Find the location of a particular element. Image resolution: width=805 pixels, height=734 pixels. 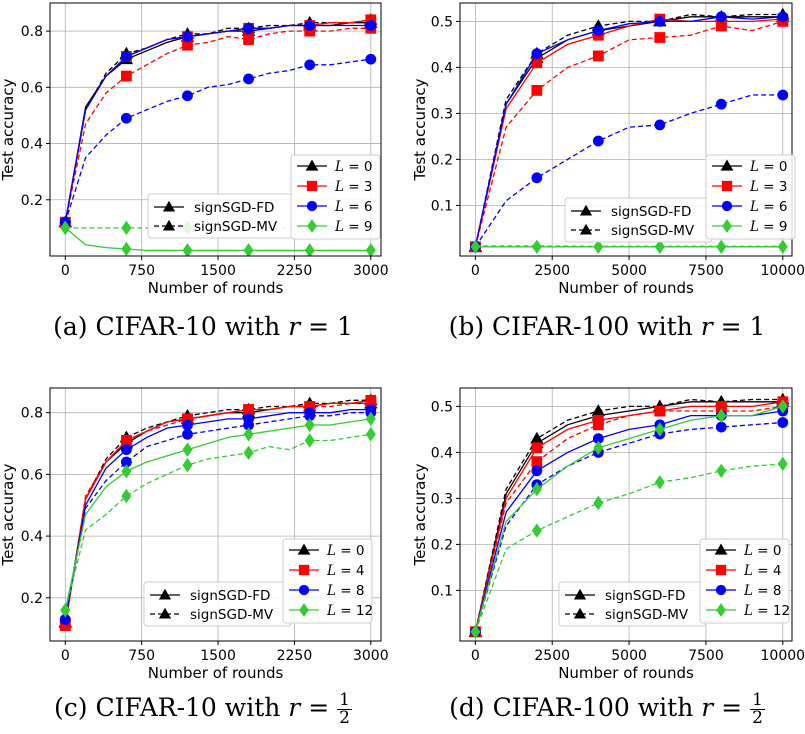

legend-label: L = 3 is located at coordinates (353, 187).